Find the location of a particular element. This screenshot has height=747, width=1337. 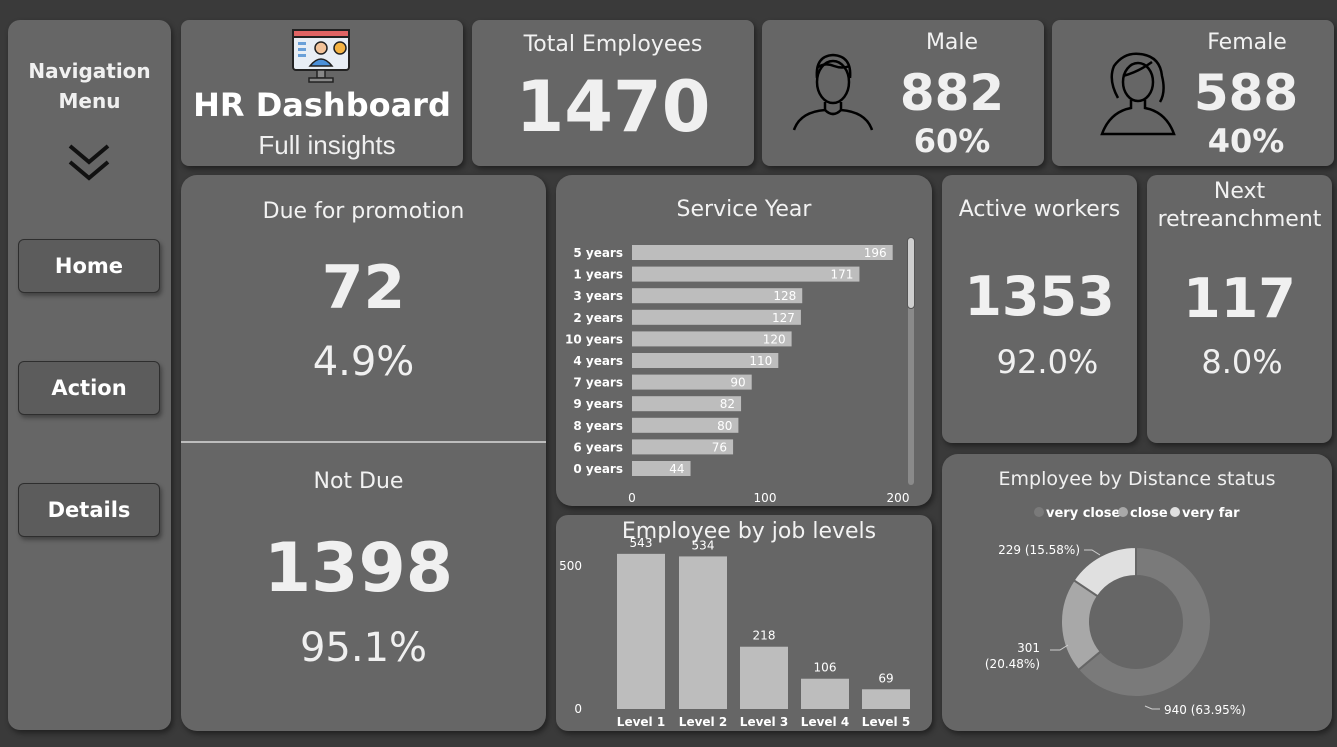

job-levels-value-label: 218 is located at coordinates (764, 636).